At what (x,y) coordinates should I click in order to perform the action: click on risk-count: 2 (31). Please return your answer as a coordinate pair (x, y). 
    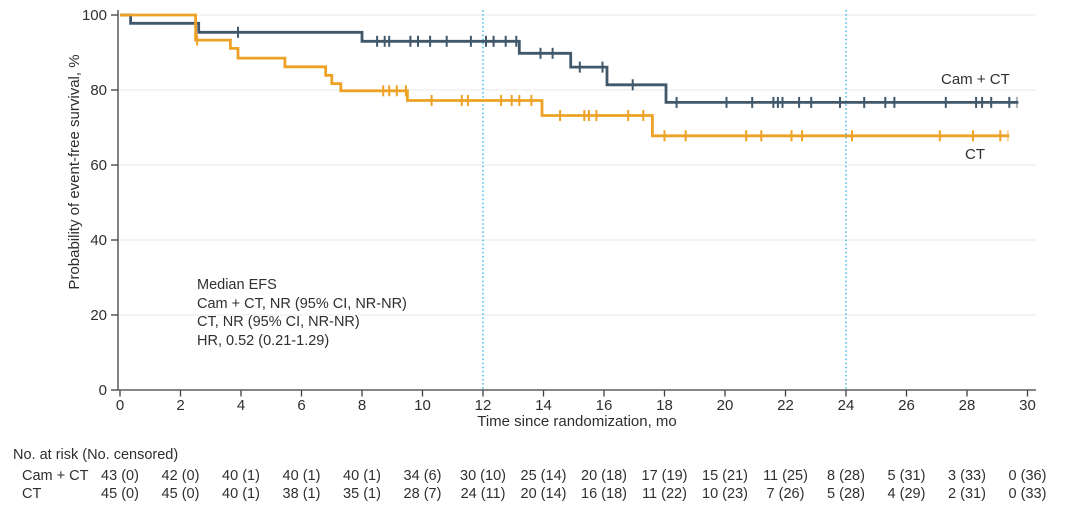
    Looking at the image, I should click on (967, 494).